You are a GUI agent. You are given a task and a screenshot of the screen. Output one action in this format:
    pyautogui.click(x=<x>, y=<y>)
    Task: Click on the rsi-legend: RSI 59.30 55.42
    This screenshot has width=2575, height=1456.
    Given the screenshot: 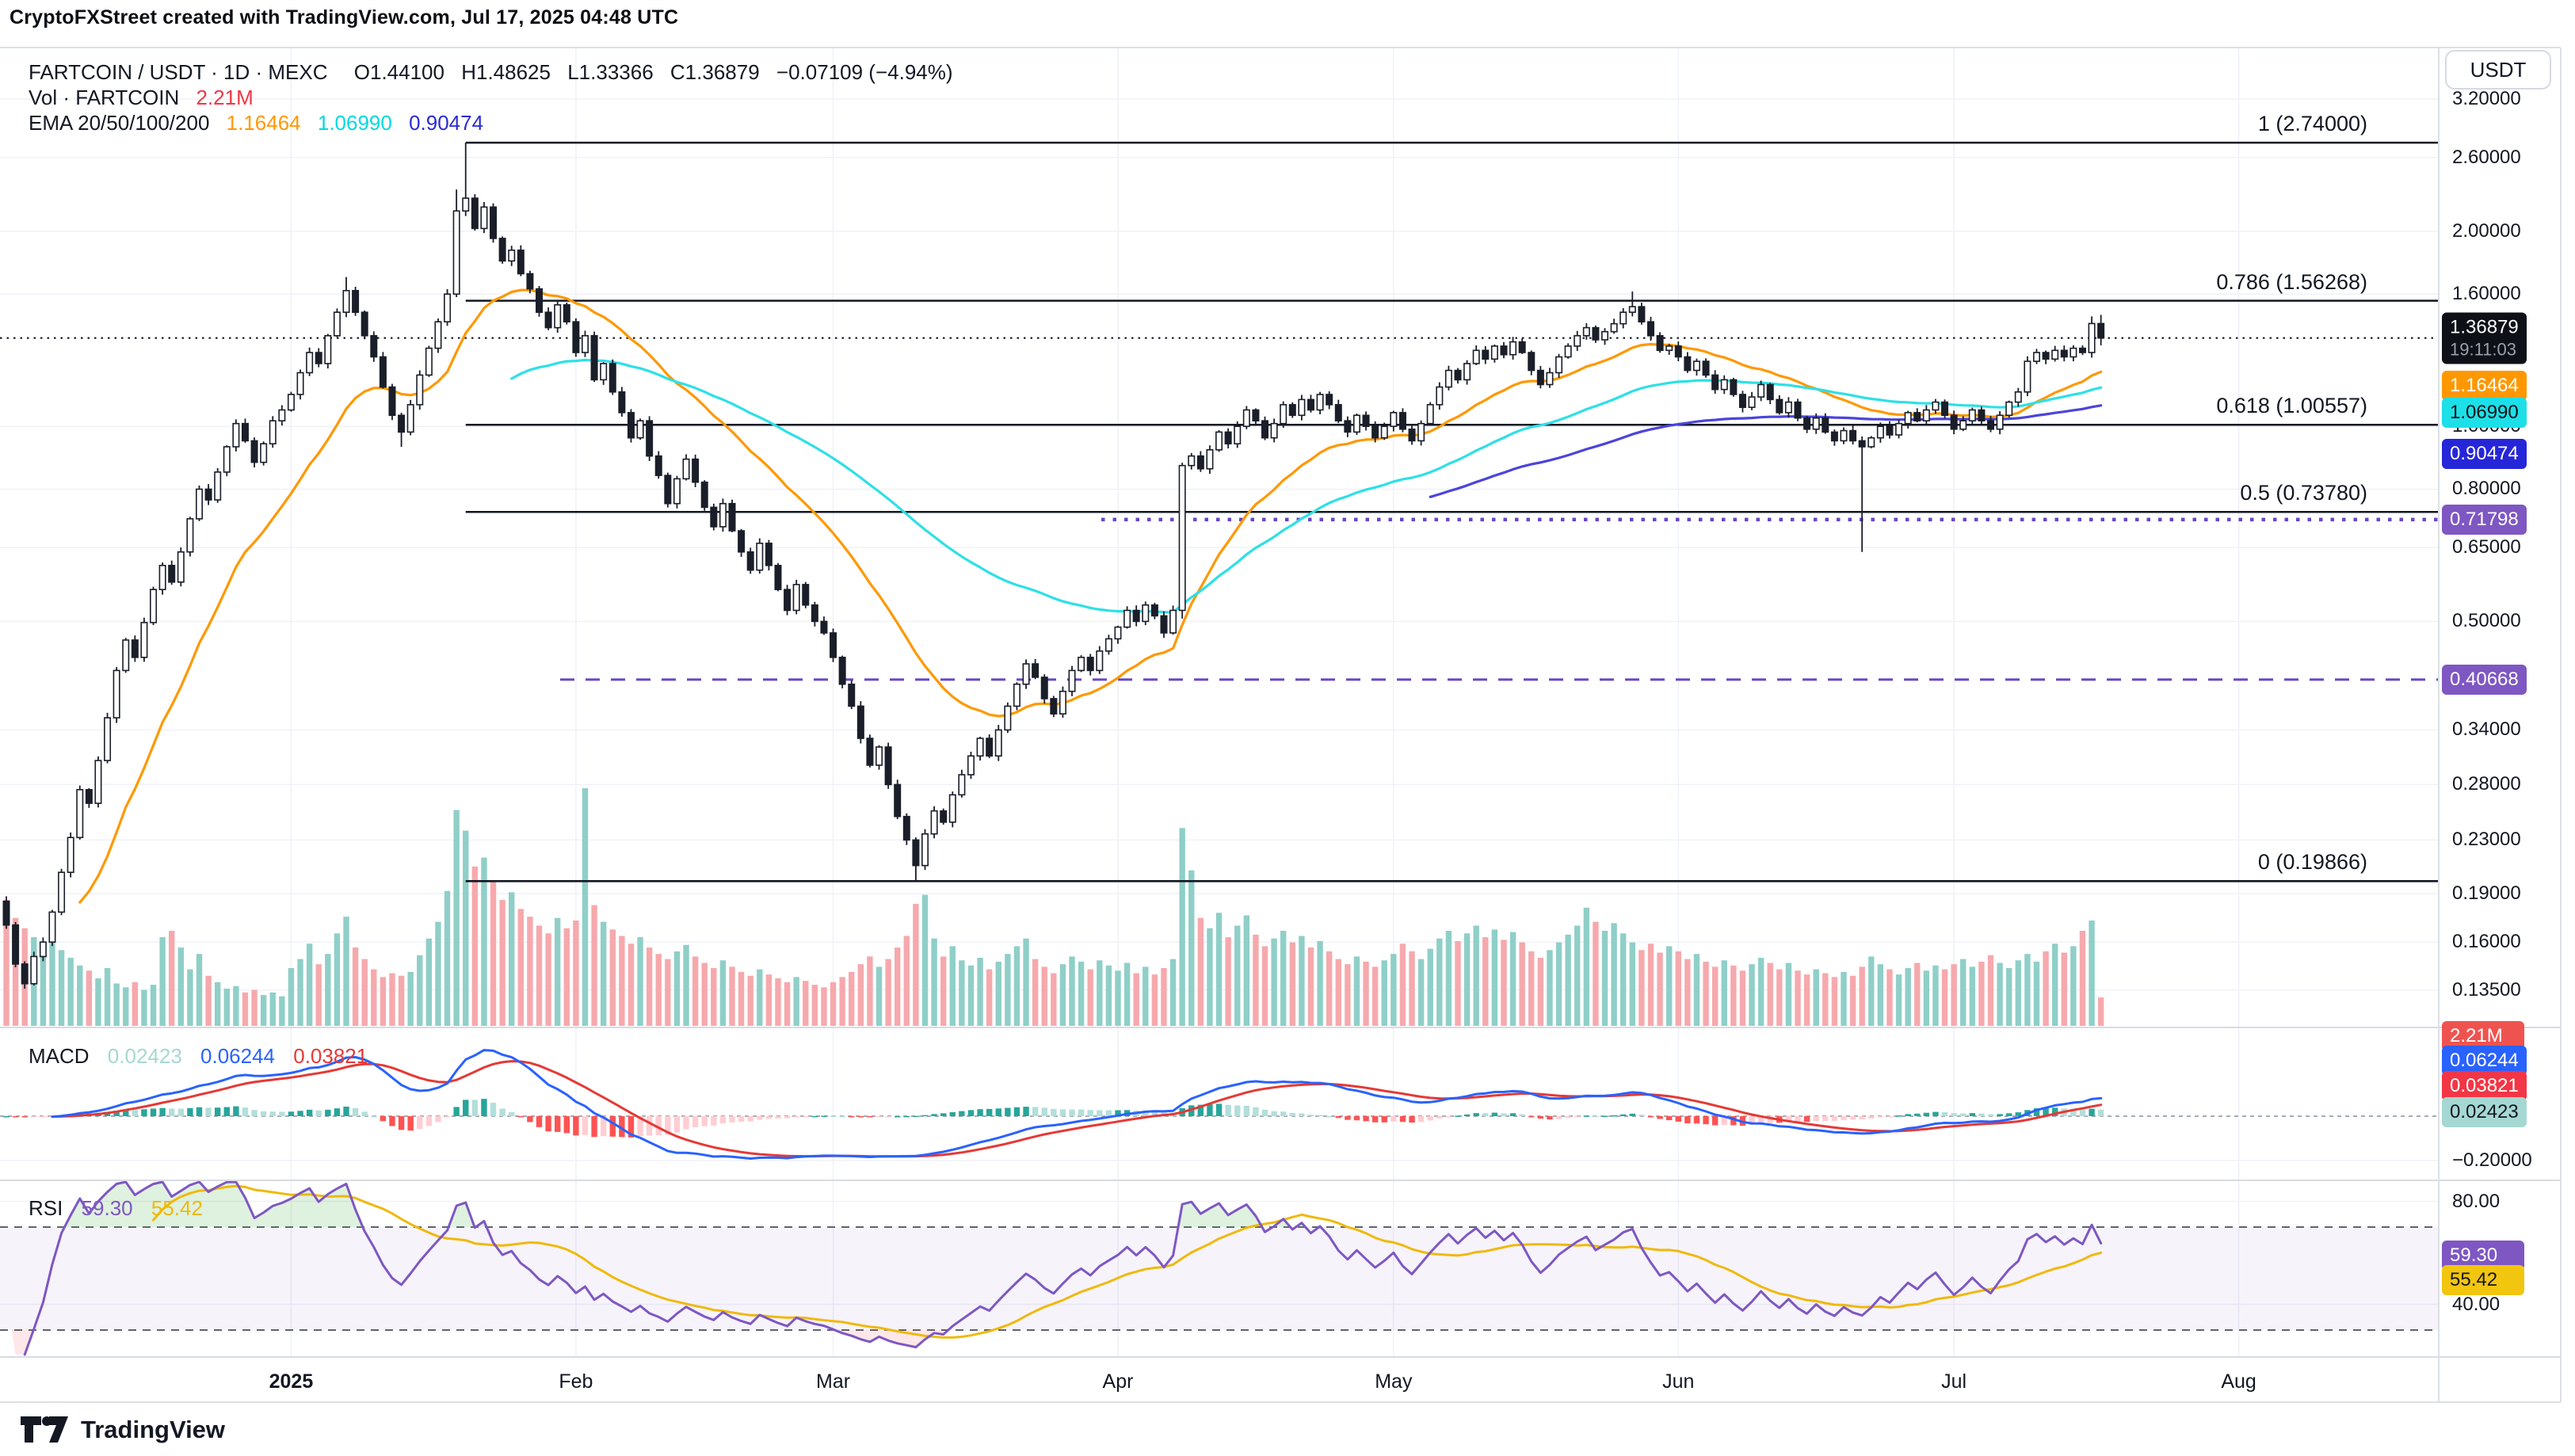 What is the action you would take?
    pyautogui.click(x=123, y=1208)
    